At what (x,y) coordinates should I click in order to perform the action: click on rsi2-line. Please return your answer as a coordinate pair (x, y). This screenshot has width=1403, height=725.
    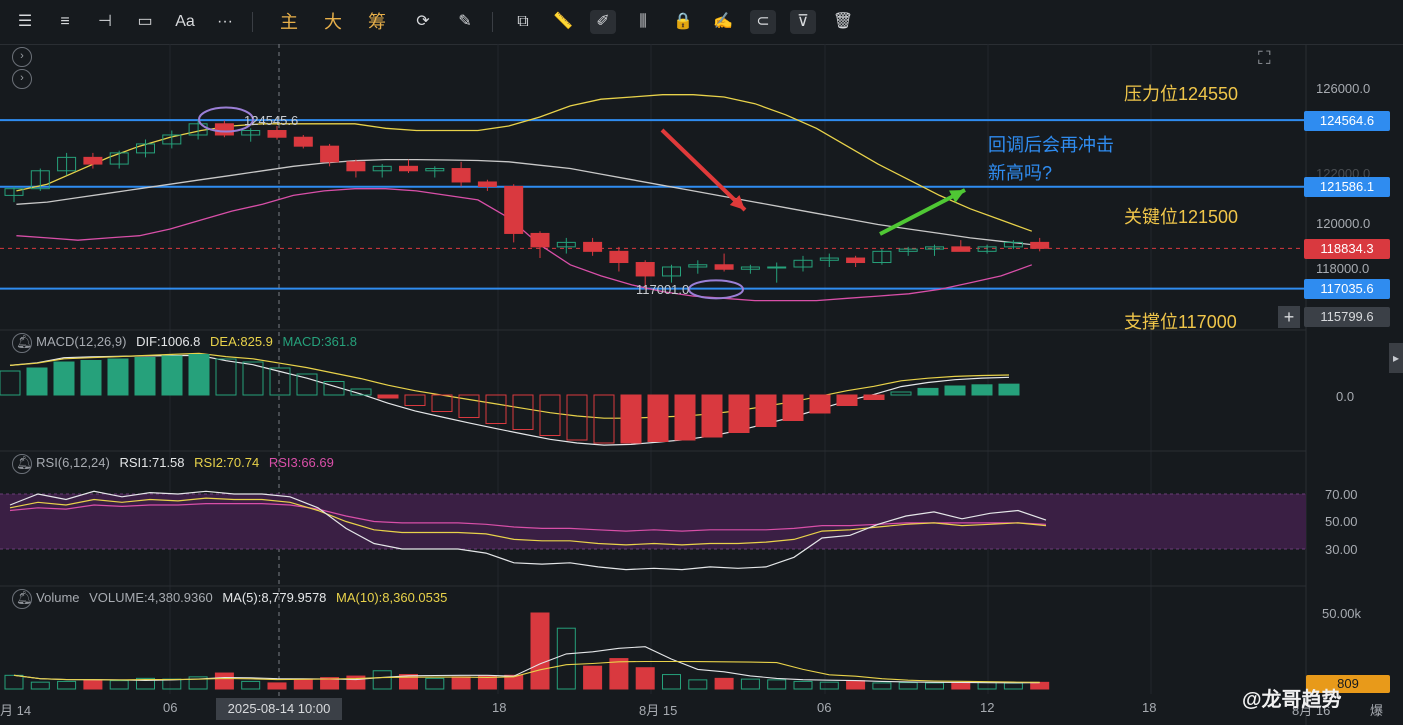
    Looking at the image, I should click on (528, 521).